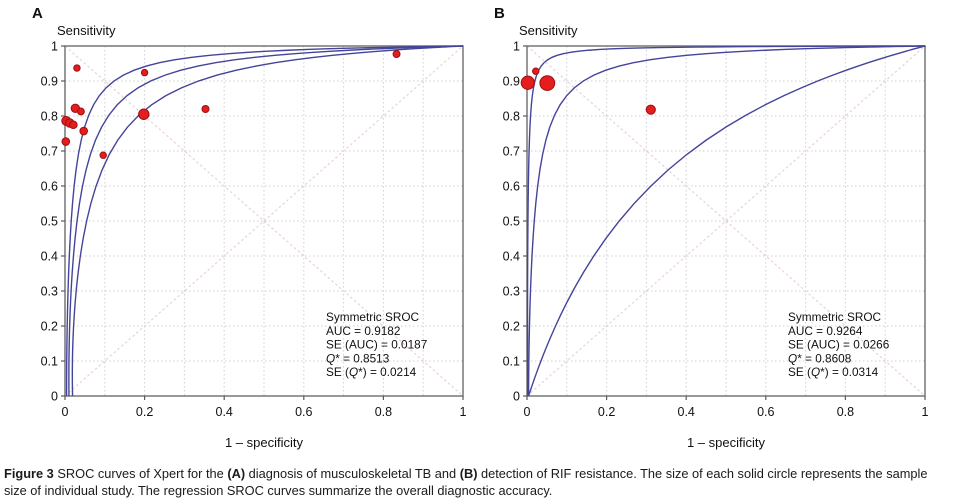 The image size is (955, 500). I want to click on sroc-statistics-line: AUC = 0.9182, so click(363, 331).